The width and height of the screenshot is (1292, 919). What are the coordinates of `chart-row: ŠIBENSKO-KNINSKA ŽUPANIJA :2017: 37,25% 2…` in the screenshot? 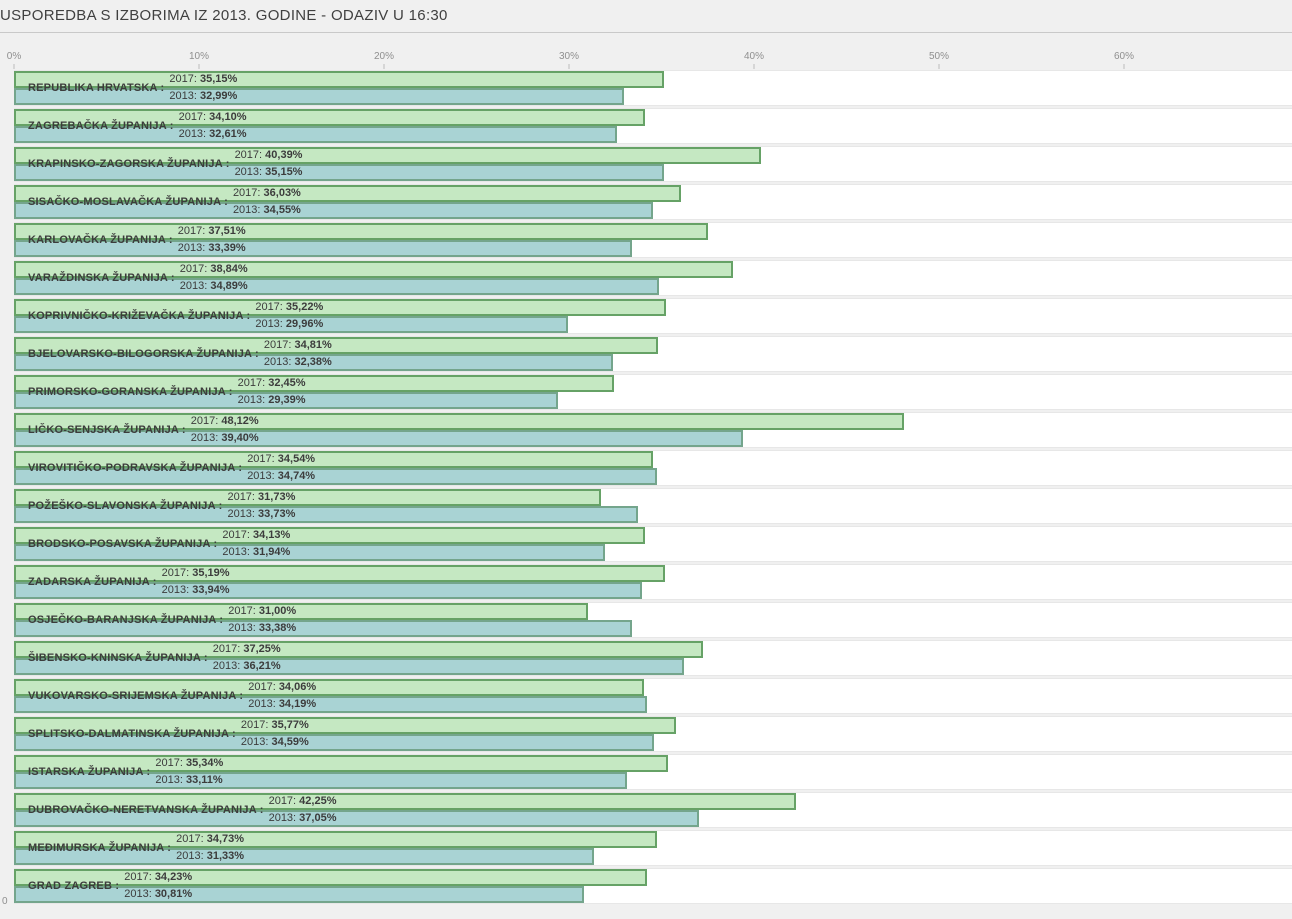 It's located at (653, 658).